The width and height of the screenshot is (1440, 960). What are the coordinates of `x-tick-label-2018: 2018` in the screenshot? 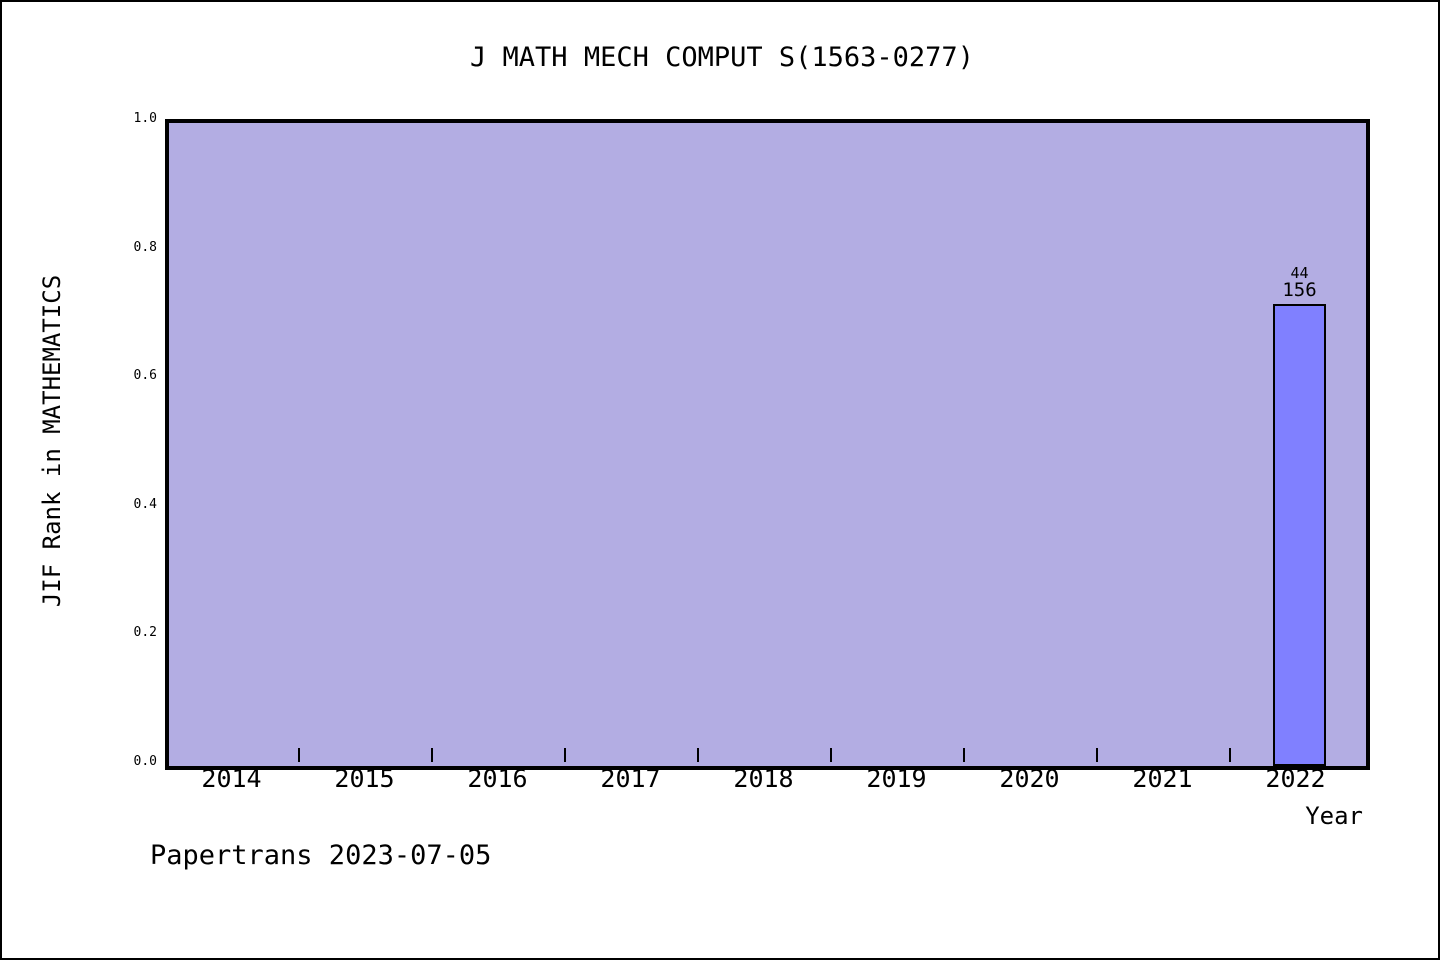 It's located at (763, 778).